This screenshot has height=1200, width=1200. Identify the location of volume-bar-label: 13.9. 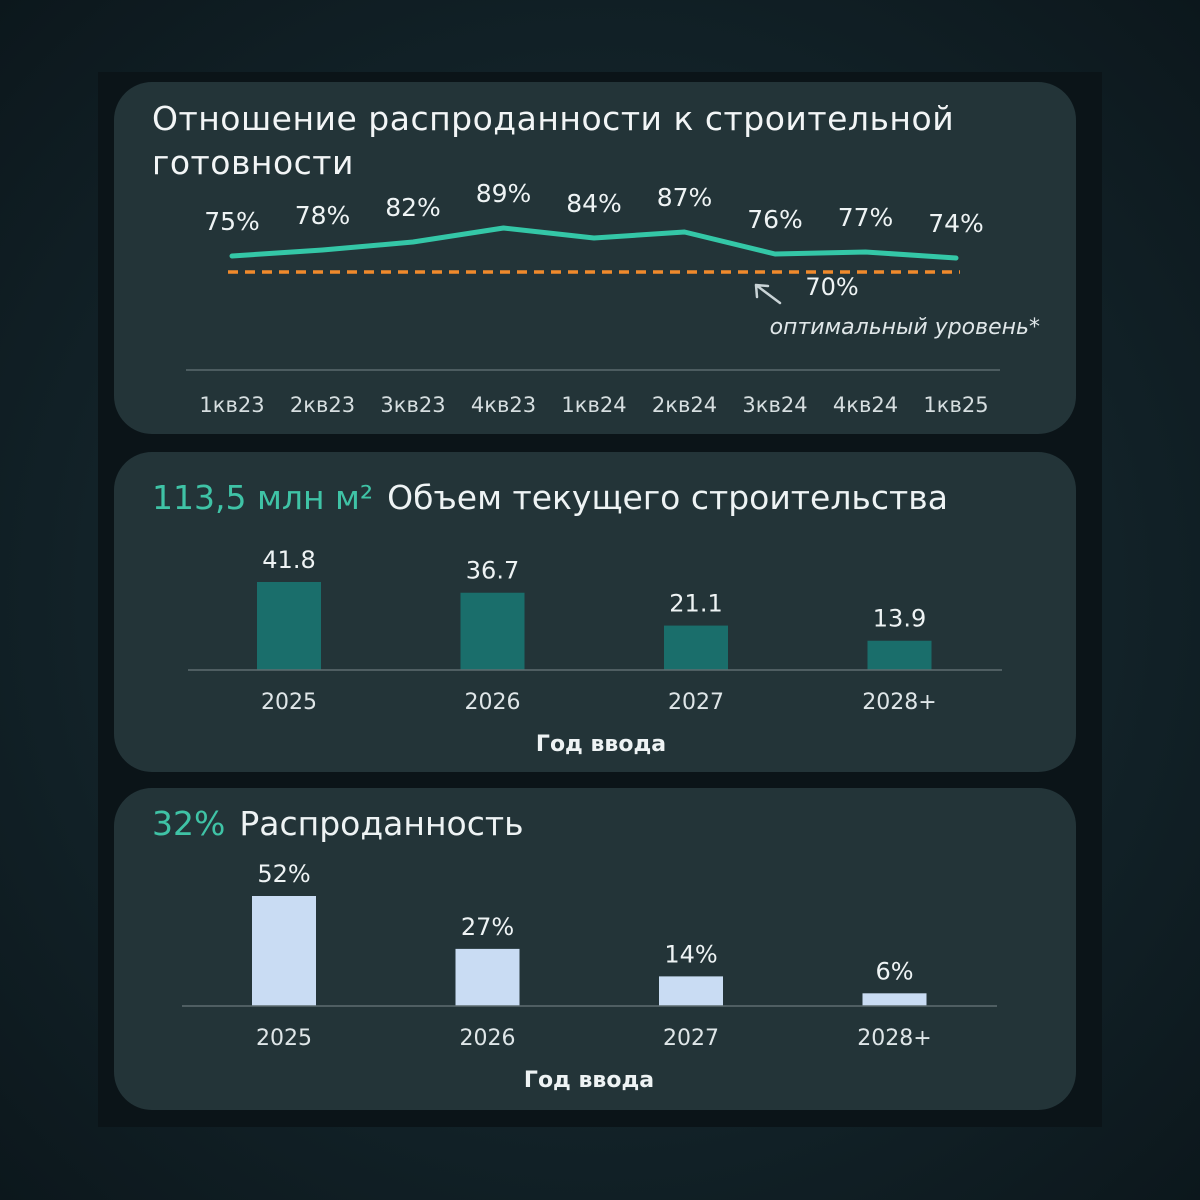
(899, 619).